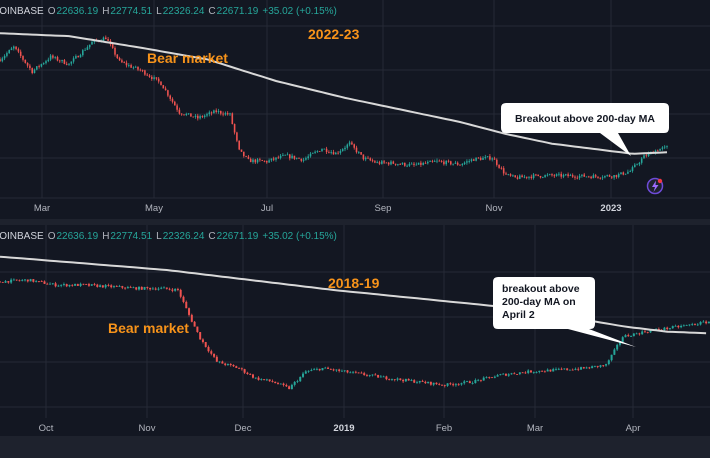  I want to click on callout-bubble, so click(564, 312).